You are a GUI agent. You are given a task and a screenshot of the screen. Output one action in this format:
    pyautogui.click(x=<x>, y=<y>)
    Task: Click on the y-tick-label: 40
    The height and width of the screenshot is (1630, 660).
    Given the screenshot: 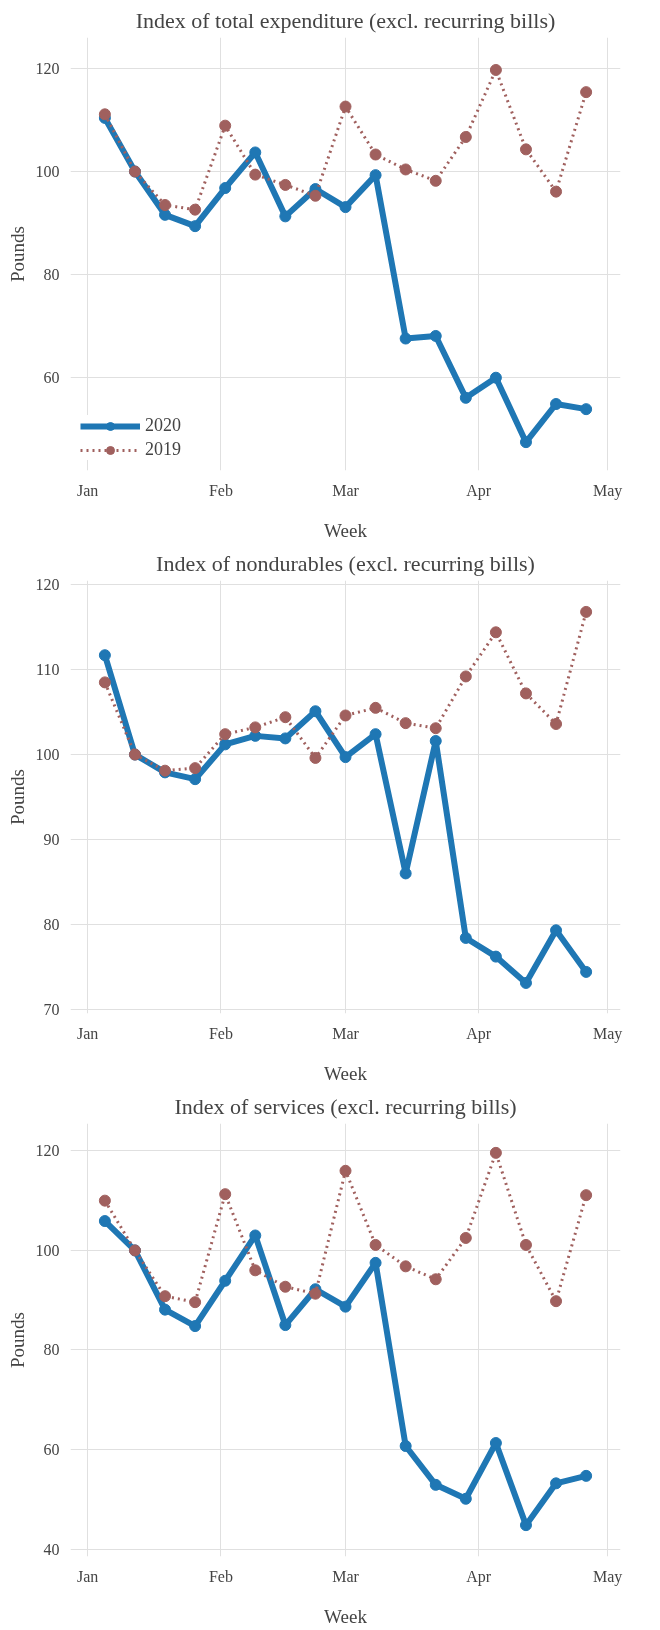 What is the action you would take?
    pyautogui.click(x=51, y=1549)
    